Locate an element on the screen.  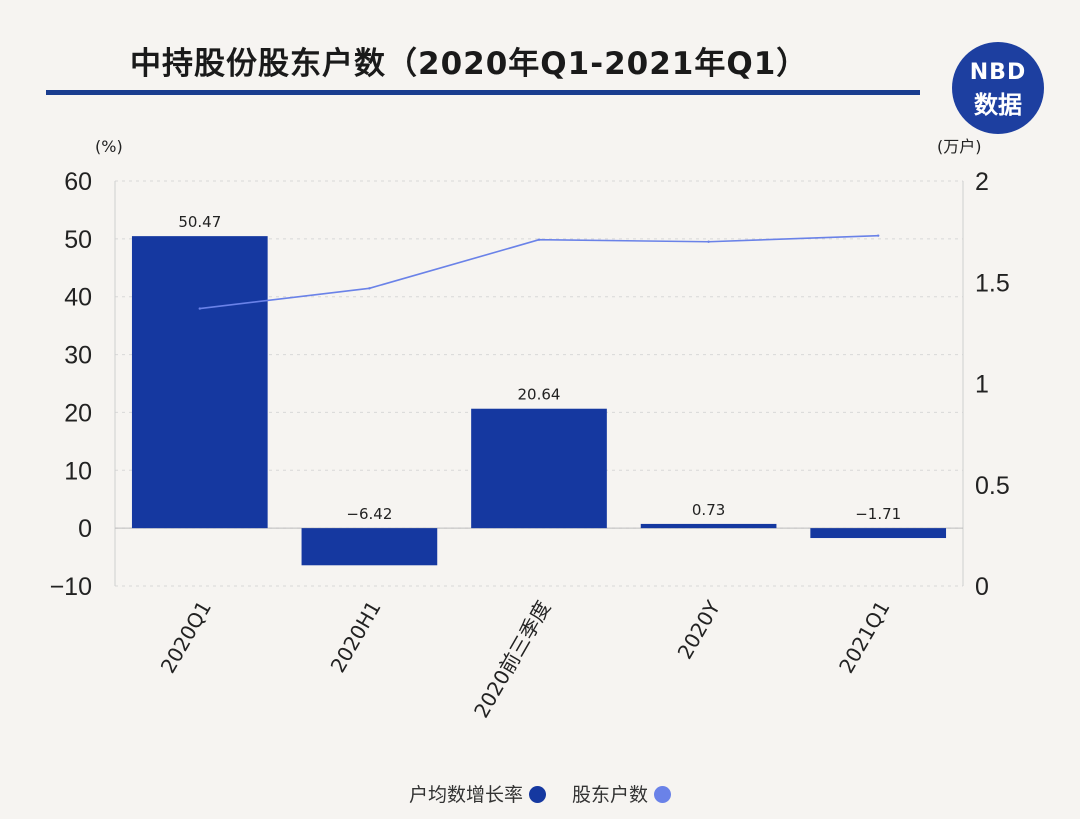
legend: 户均数增长率 股东户数 is located at coordinates (540, 793).